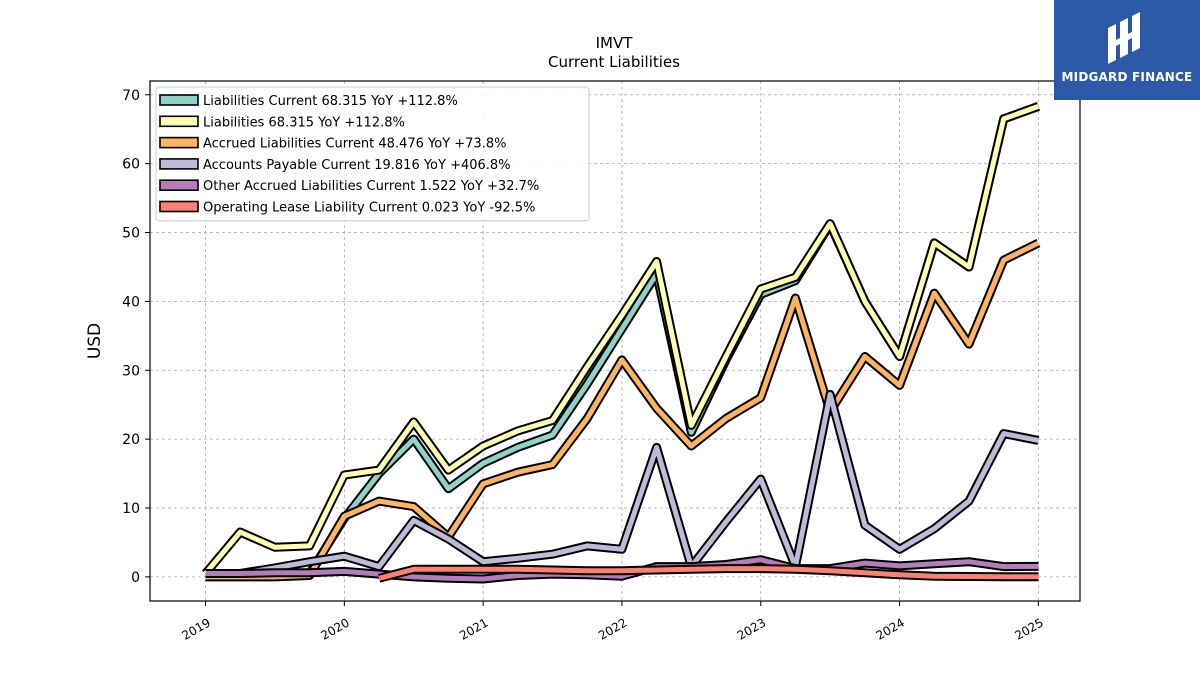 Image resolution: width=1200 pixels, height=675 pixels. What do you see at coordinates (890, 628) in the screenshot?
I see `x-tick-label: 2024` at bounding box center [890, 628].